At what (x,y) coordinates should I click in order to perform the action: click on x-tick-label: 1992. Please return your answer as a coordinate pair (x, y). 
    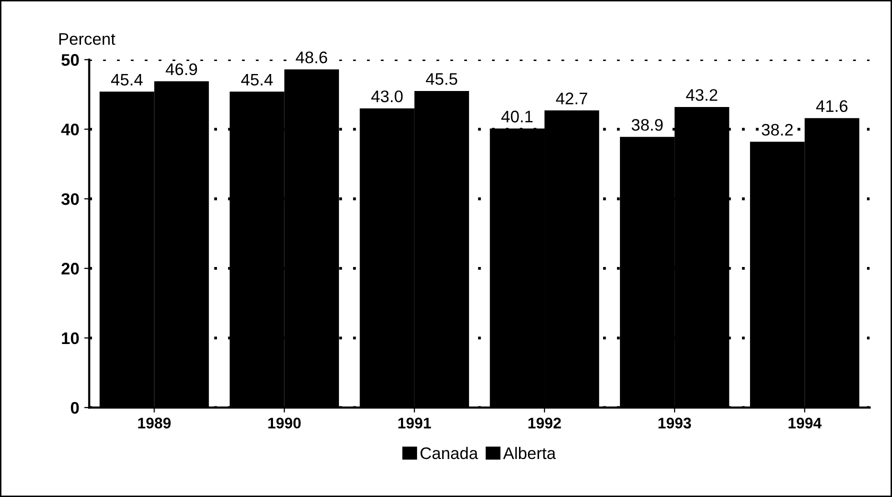
    Looking at the image, I should click on (544, 423).